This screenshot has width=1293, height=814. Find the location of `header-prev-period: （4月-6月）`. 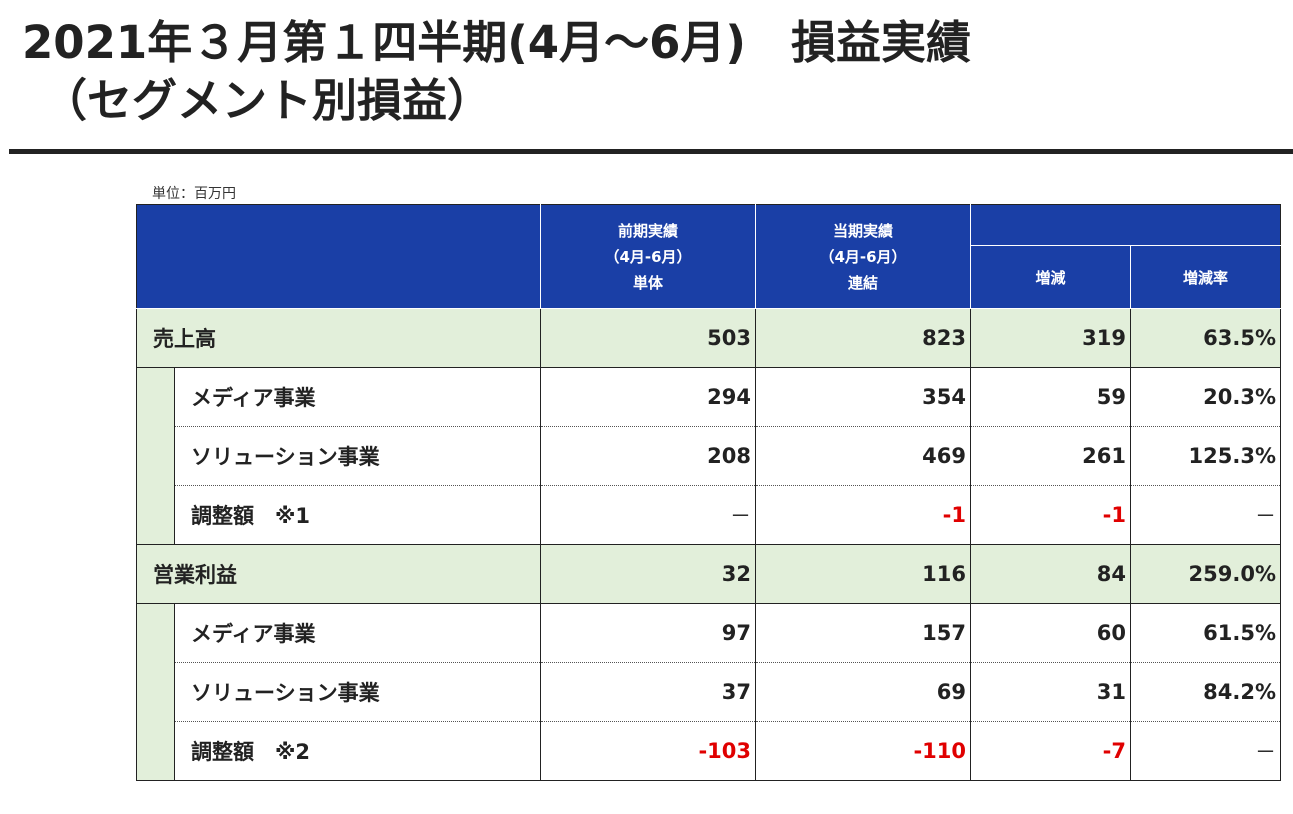

header-prev-period: （4月-6月） is located at coordinates (648, 256).